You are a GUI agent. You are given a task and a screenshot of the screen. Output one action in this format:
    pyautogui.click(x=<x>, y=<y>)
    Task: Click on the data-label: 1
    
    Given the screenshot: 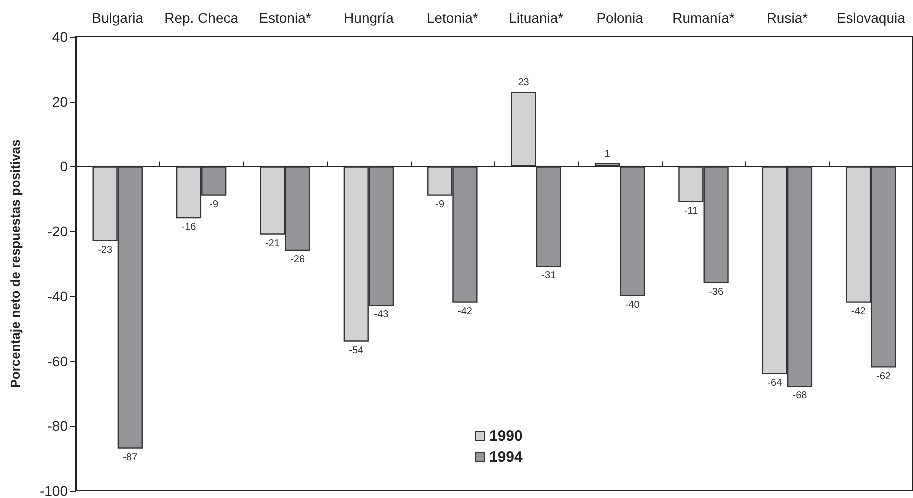 What is the action you would take?
    pyautogui.click(x=607, y=154)
    